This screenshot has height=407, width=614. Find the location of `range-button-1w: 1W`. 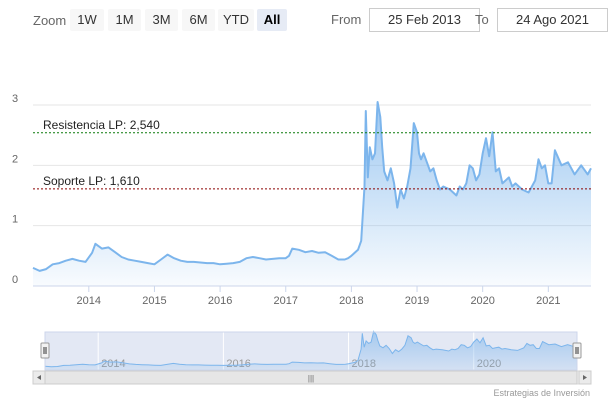

range-button-1w: 1W is located at coordinates (87, 20).